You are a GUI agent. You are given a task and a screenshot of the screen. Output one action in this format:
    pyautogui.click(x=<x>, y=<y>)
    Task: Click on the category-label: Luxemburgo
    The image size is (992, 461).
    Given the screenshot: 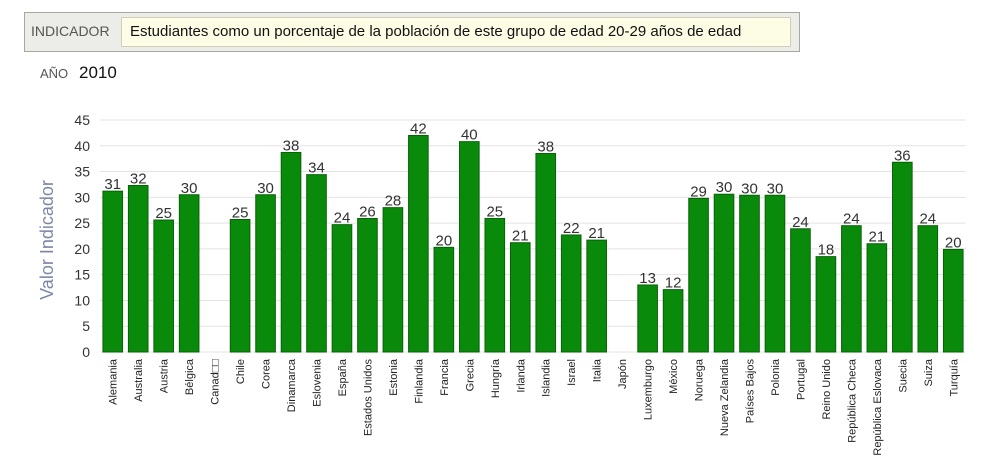 What is the action you would take?
    pyautogui.click(x=649, y=389)
    